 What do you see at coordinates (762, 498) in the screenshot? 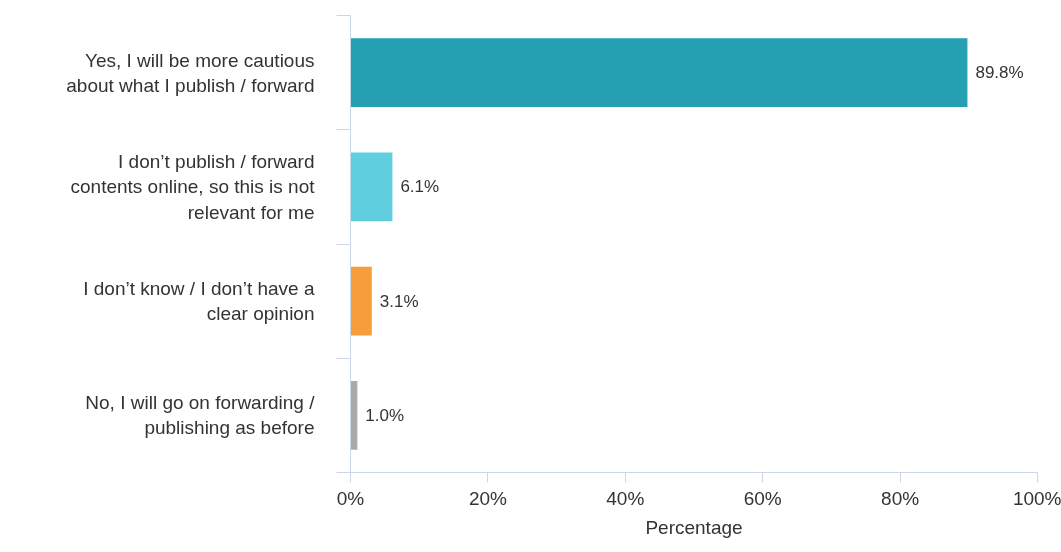
I see `x-tick-label: 60%` at bounding box center [762, 498].